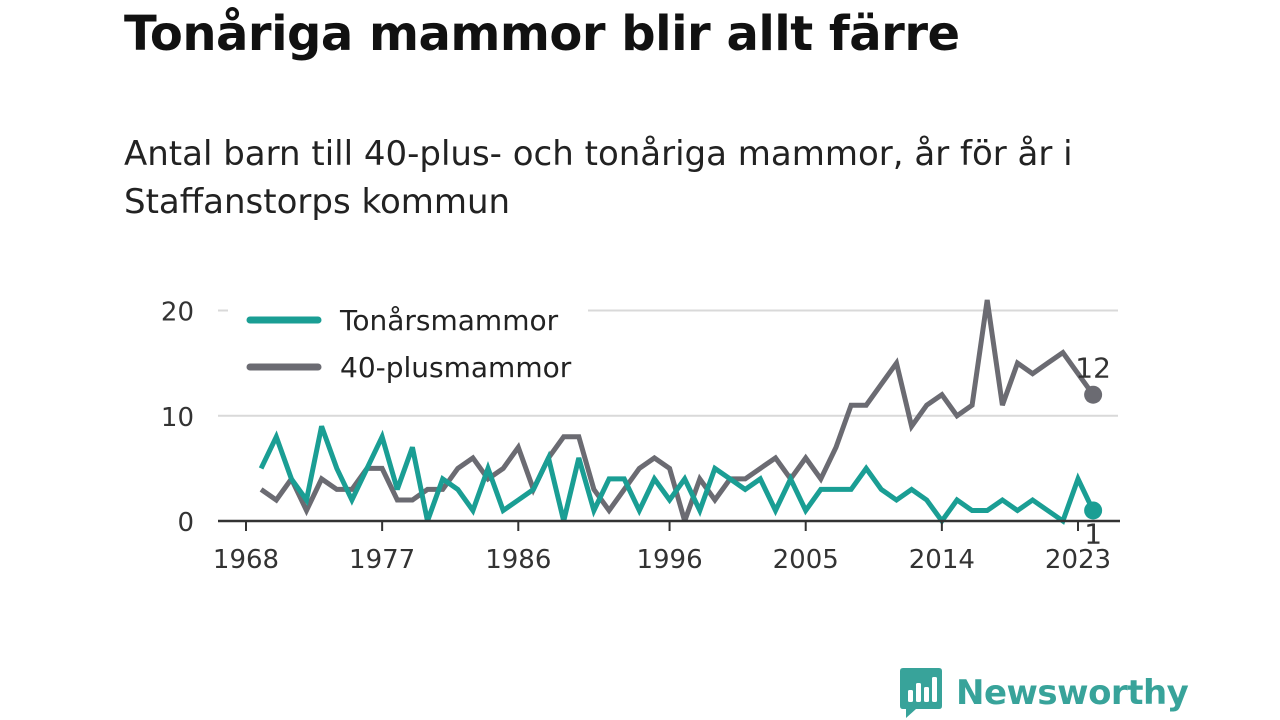 The height and width of the screenshot is (720, 1280). What do you see at coordinates (677, 475) in the screenshot?
I see `series-line-tonarsmammor` at bounding box center [677, 475].